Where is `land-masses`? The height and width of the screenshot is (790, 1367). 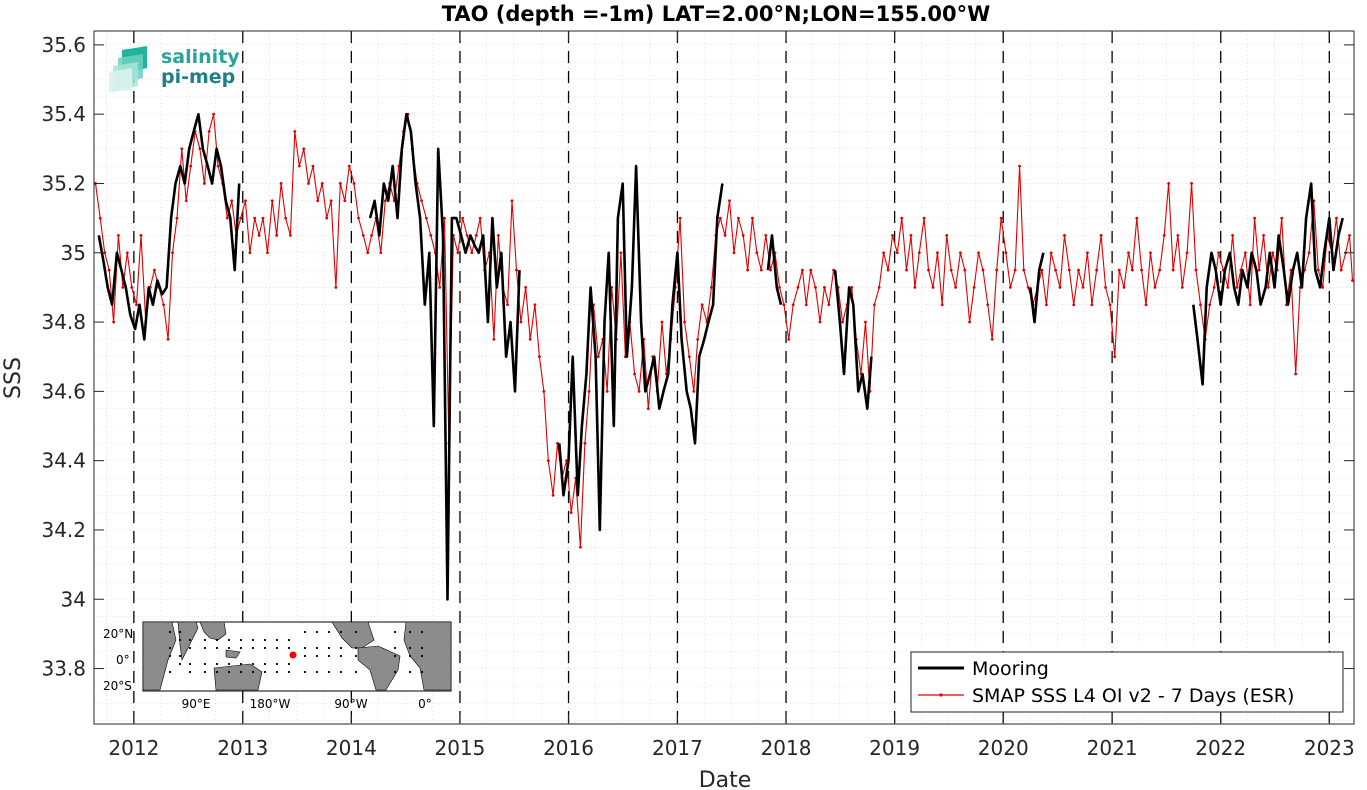
land-masses is located at coordinates (297, 656).